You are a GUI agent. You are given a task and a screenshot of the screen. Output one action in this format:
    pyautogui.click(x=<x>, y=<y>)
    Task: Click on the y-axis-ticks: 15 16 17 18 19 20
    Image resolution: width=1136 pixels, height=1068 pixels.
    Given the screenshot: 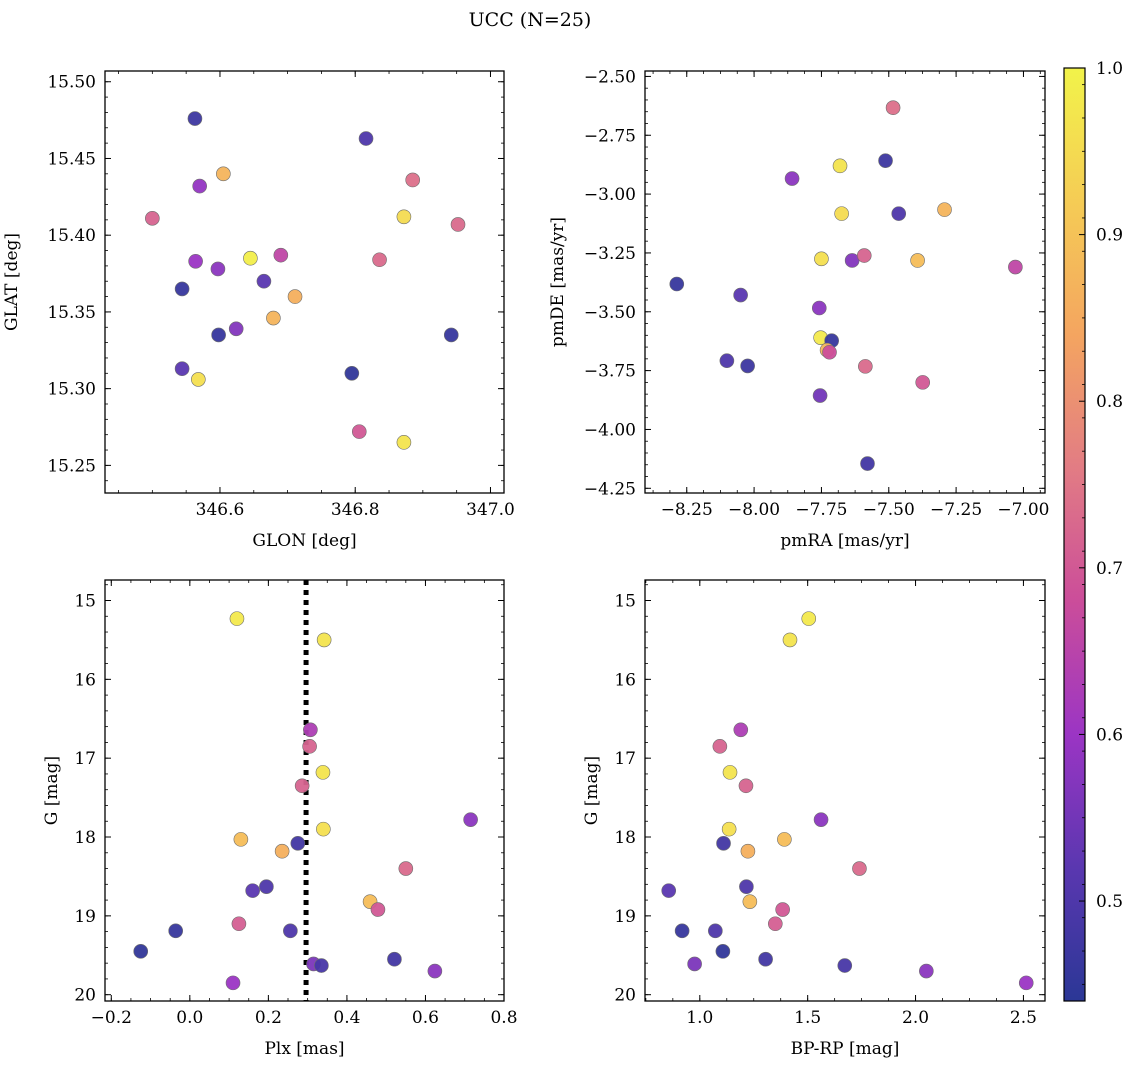 What is the action you would take?
    pyautogui.click(x=829, y=795)
    